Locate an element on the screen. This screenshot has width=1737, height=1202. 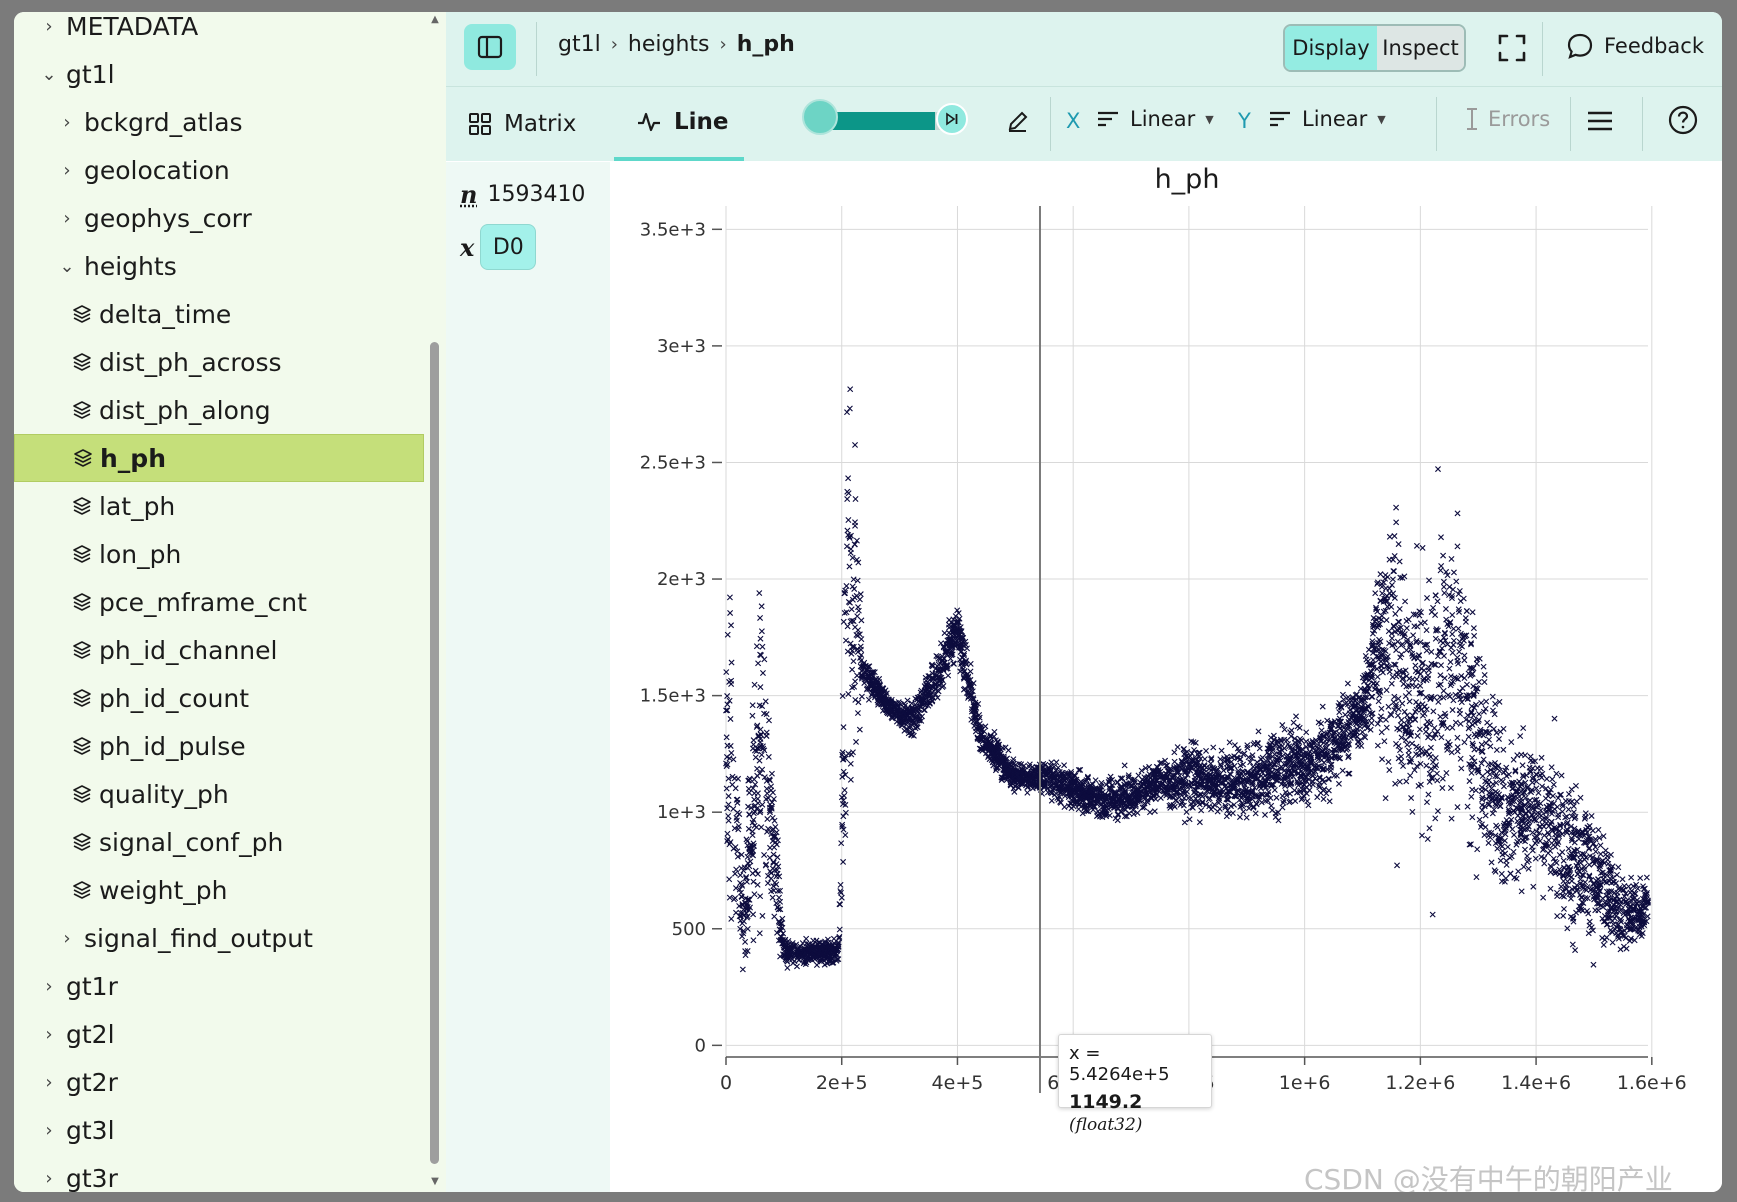
y-scale-select: Linear ▼ is located at coordinates (1327, 119).